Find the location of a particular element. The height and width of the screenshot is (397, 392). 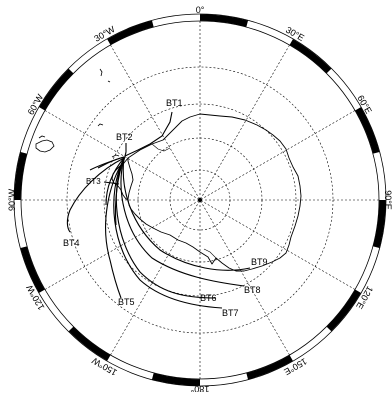

ice-shelf-edge is located at coordinates (161, 147).